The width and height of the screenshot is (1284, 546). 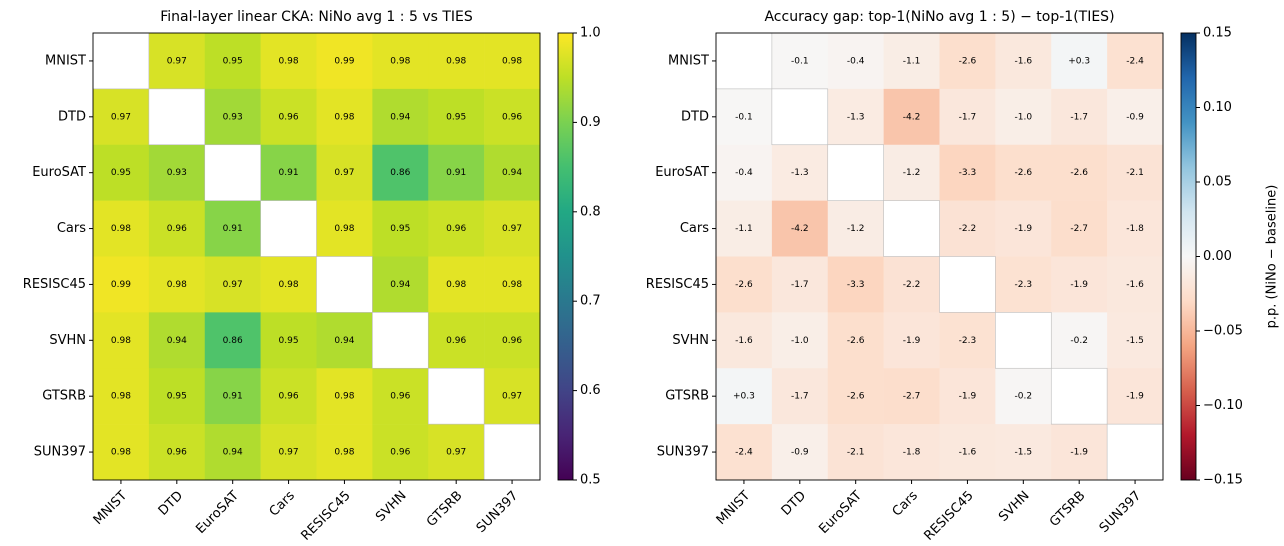 I want to click on cell-label: 0.93, so click(x=177, y=173).